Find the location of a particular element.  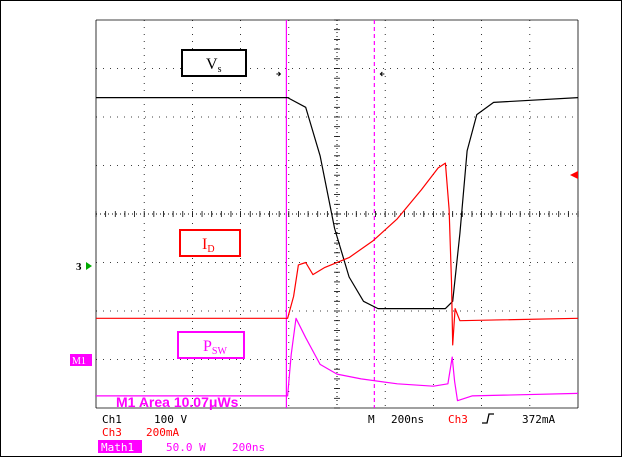

trig-level: 372mA is located at coordinates (538, 419).